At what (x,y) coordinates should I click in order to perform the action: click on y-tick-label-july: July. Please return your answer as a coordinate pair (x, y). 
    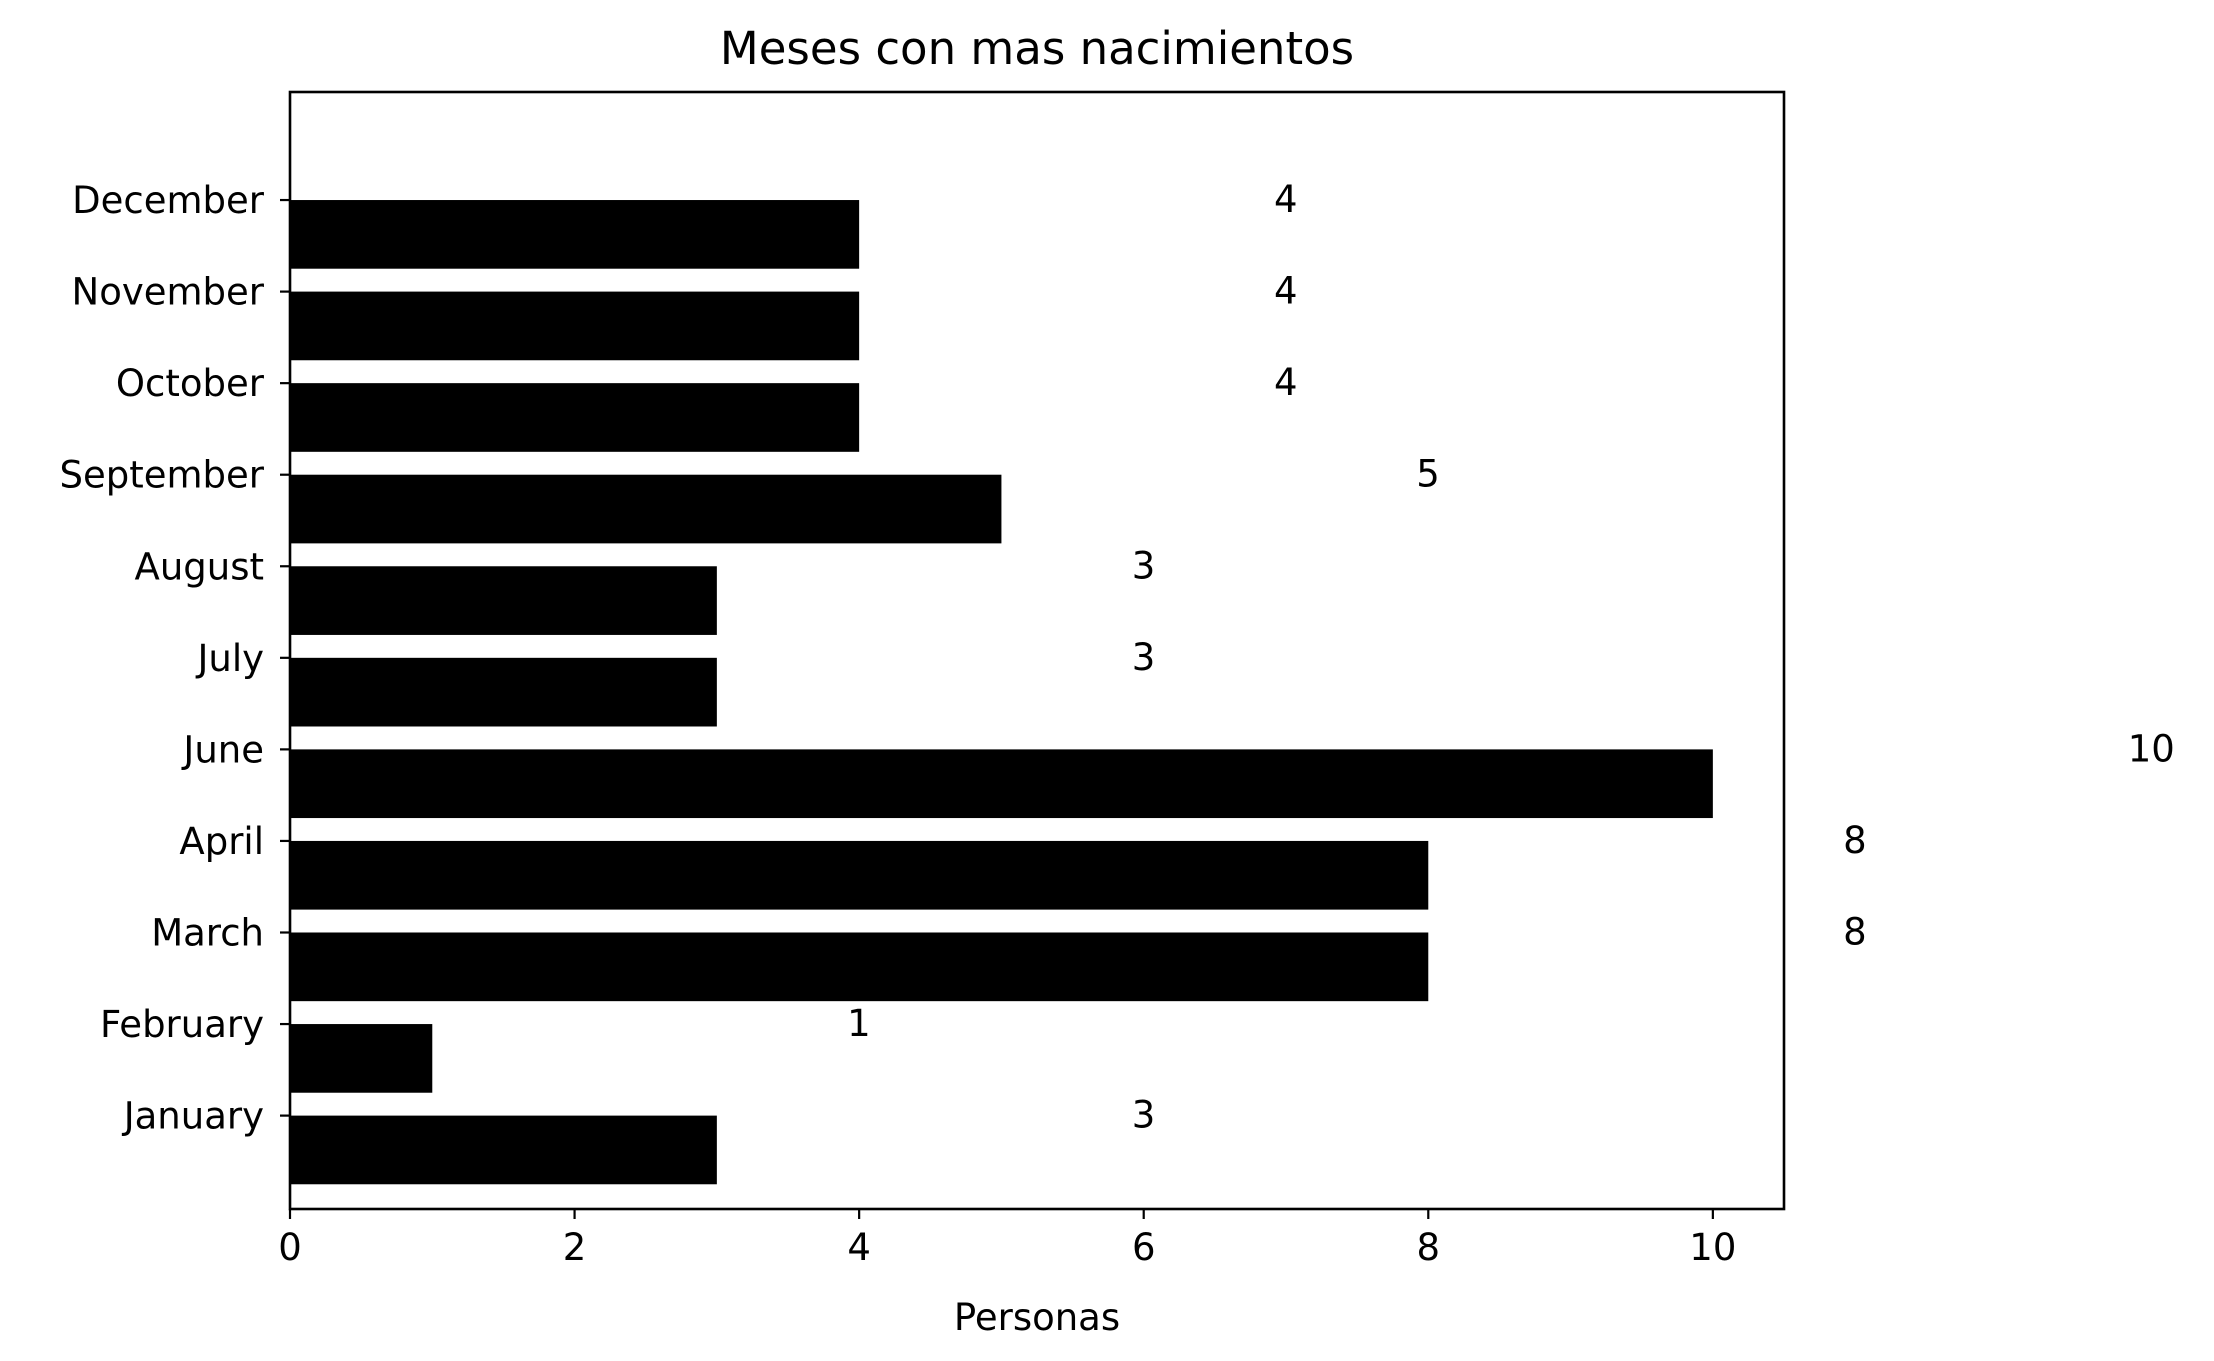
    Looking at the image, I should click on (229, 658).